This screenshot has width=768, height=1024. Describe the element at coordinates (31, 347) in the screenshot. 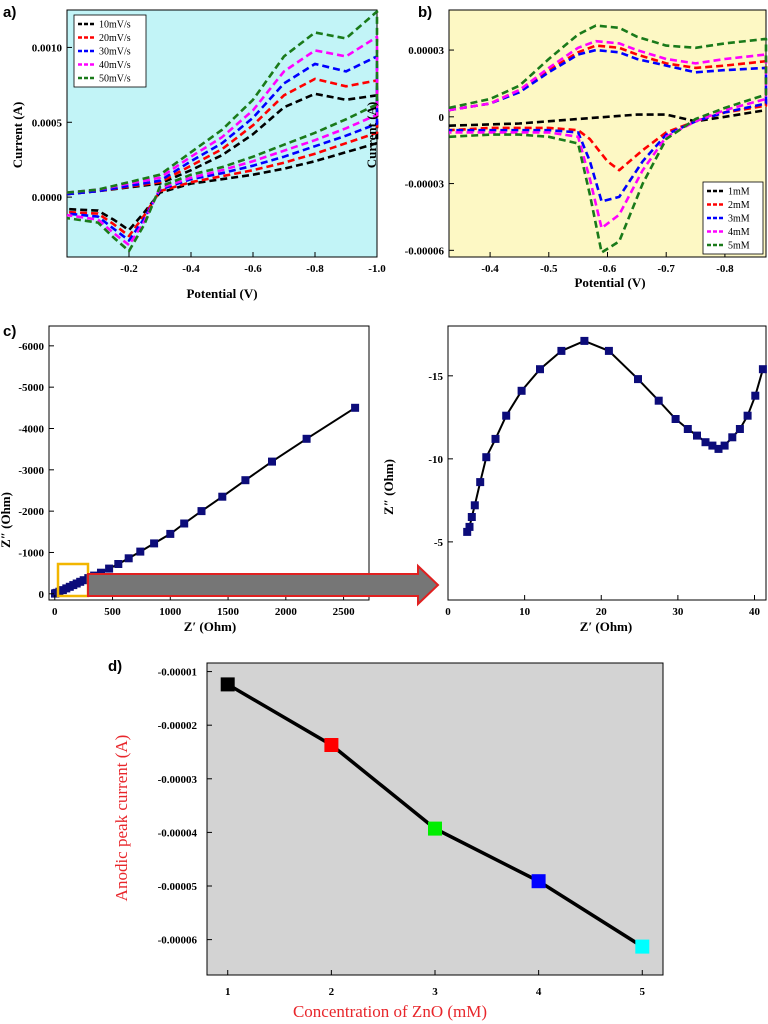

I see `y-tick-label: -6000` at that location.